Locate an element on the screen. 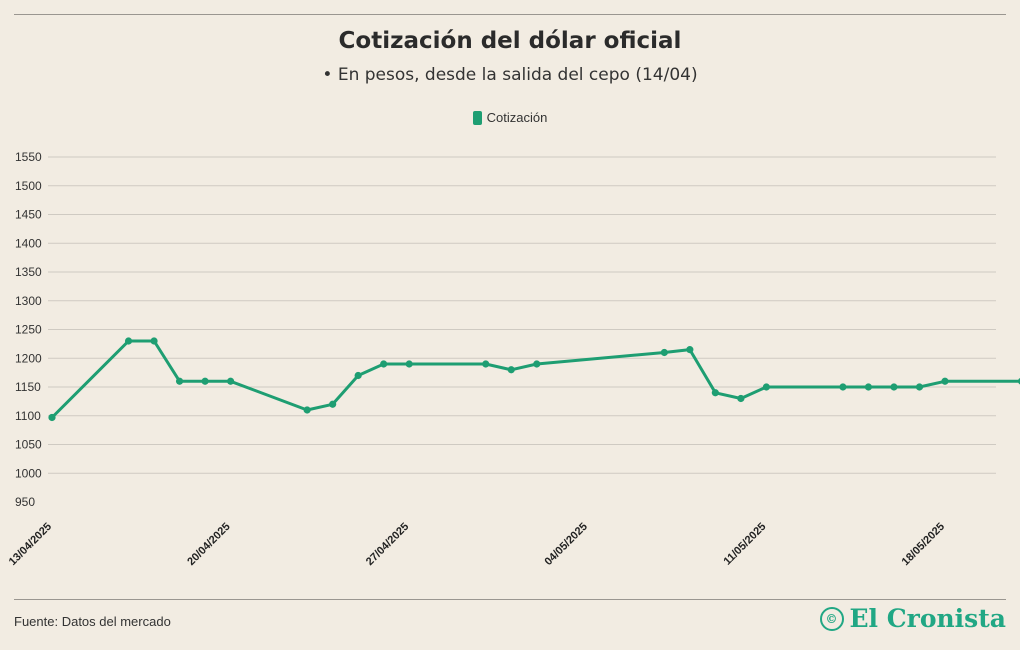 This screenshot has width=1020, height=650. legend-label: Cotización is located at coordinates (517, 117).